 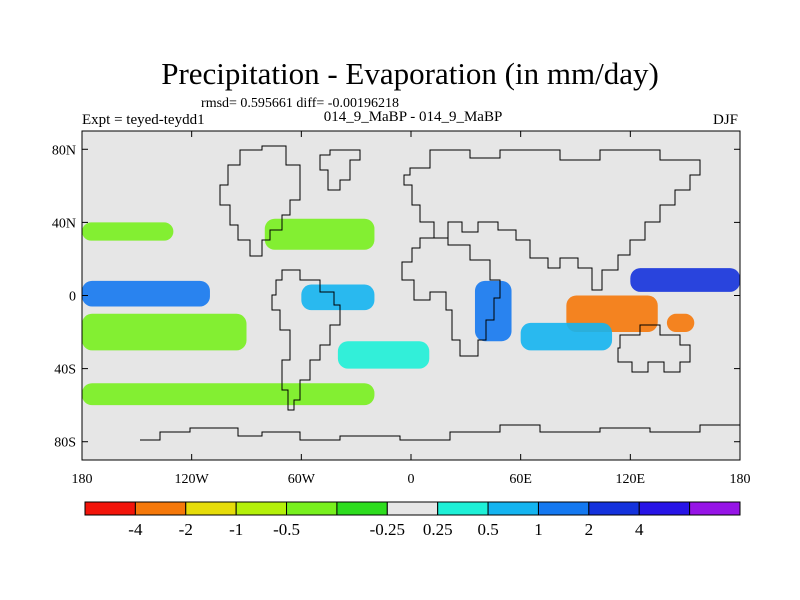 I want to click on x-tick-label: 120E, so click(x=631, y=479).